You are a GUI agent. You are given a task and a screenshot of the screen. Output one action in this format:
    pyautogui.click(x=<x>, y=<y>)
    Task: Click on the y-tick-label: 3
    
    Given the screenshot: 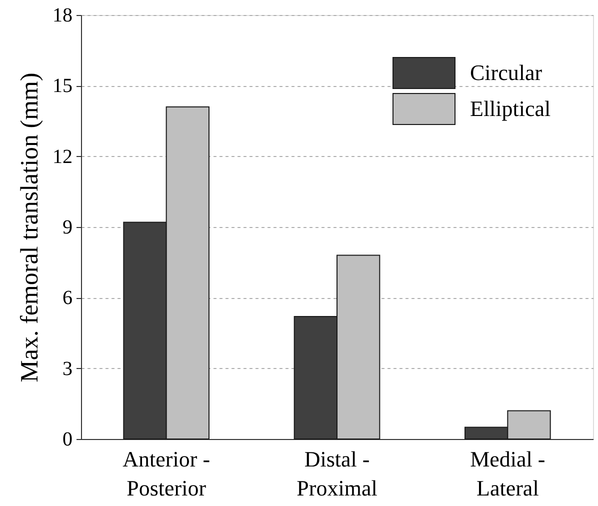 What is the action you would take?
    pyautogui.click(x=67, y=369)
    